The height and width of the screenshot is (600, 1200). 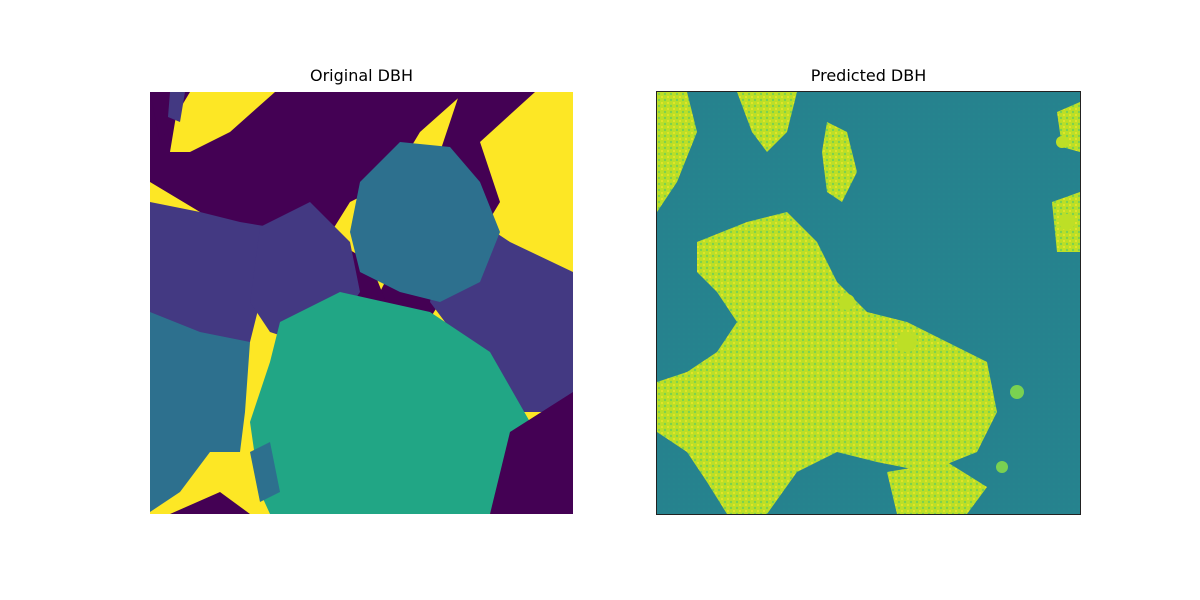 What do you see at coordinates (827, 363) in the screenshot?
I see `pred-mass-center` at bounding box center [827, 363].